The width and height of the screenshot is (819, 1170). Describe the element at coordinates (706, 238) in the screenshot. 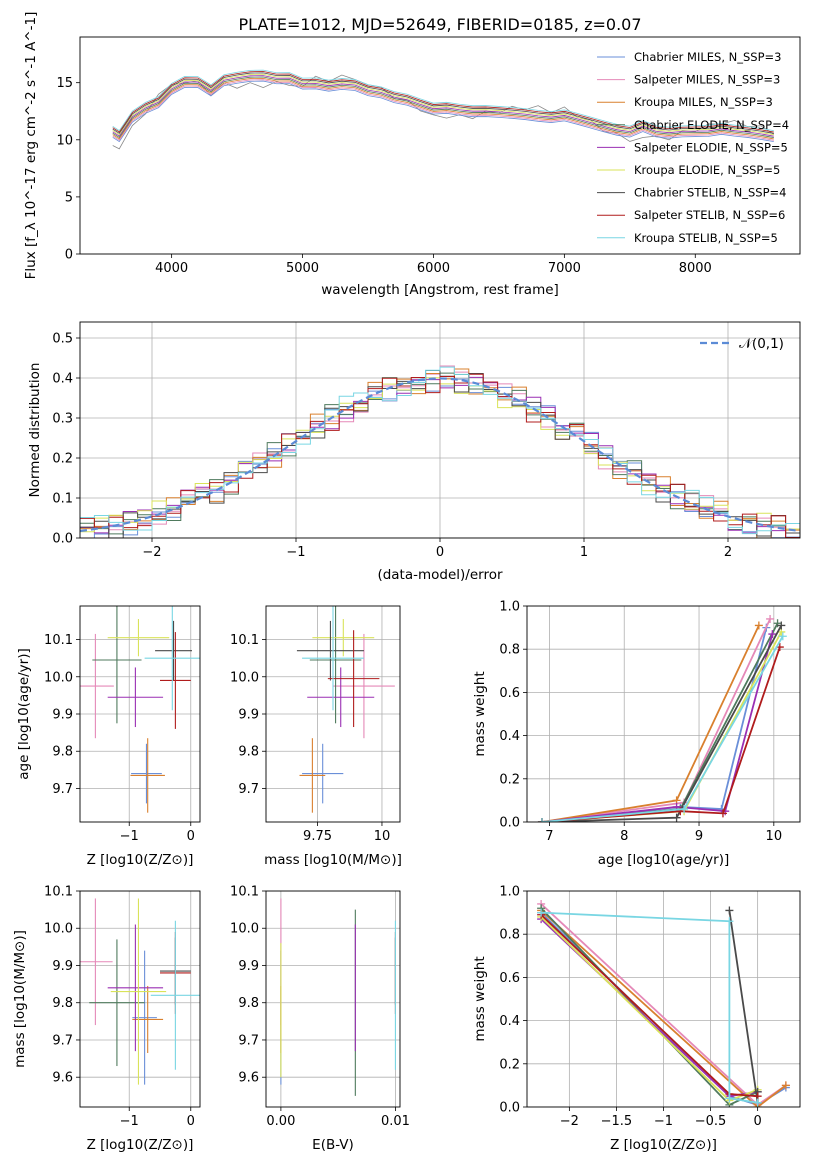

I see `legend-label: Kroupa STELIB, N_SSP=5` at that location.